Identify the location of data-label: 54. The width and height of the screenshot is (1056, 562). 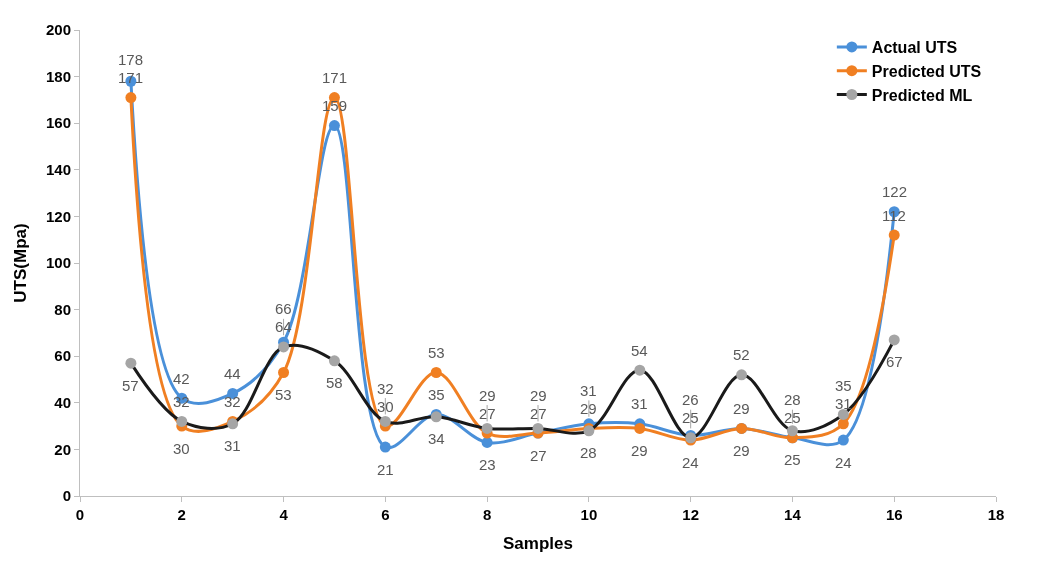
(639, 350).